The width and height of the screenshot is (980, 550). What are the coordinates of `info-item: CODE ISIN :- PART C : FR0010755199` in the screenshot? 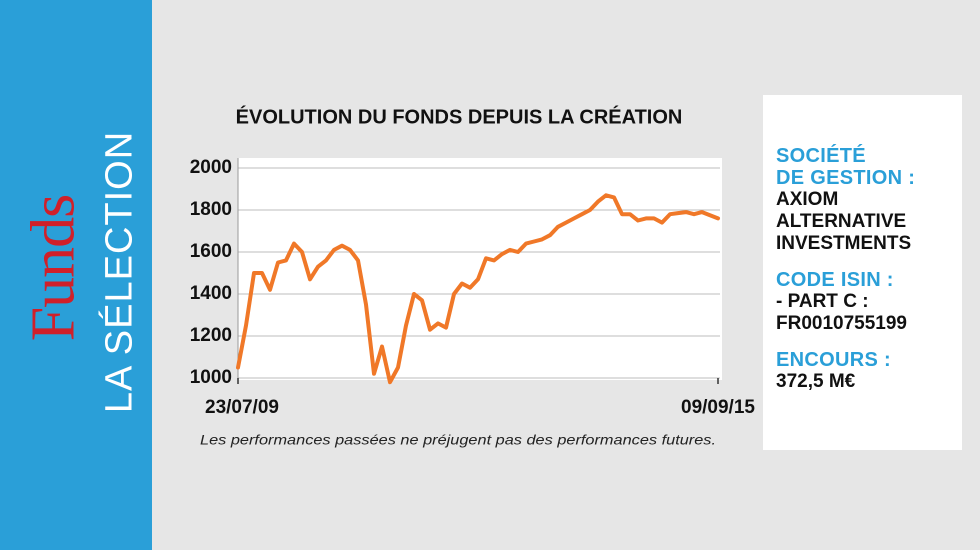 It's located at (841, 302).